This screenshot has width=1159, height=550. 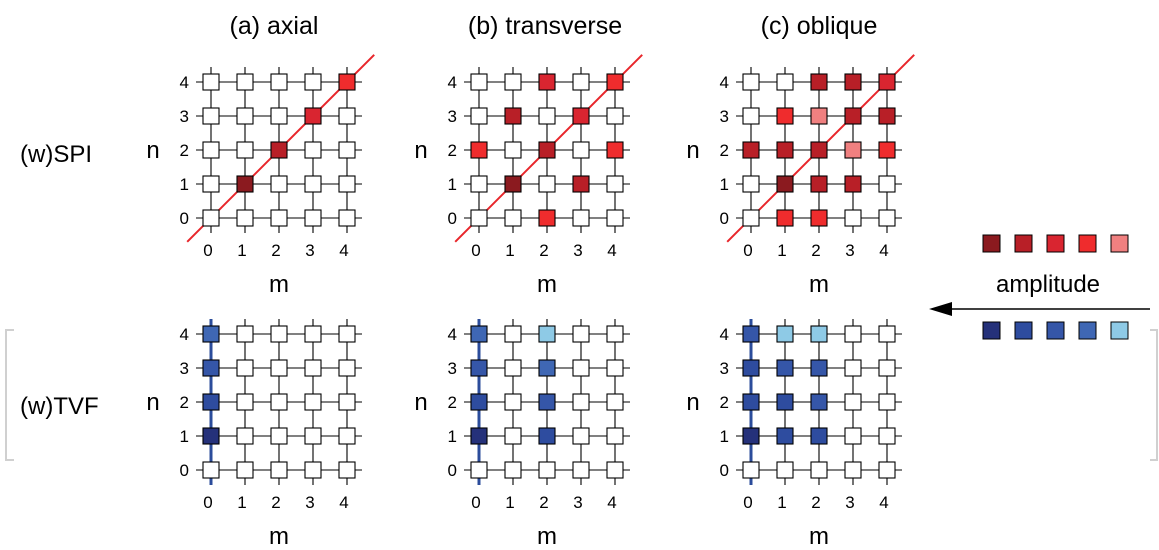 What do you see at coordinates (1048, 284) in the screenshot?
I see `amplitude-legend: amplitude` at bounding box center [1048, 284].